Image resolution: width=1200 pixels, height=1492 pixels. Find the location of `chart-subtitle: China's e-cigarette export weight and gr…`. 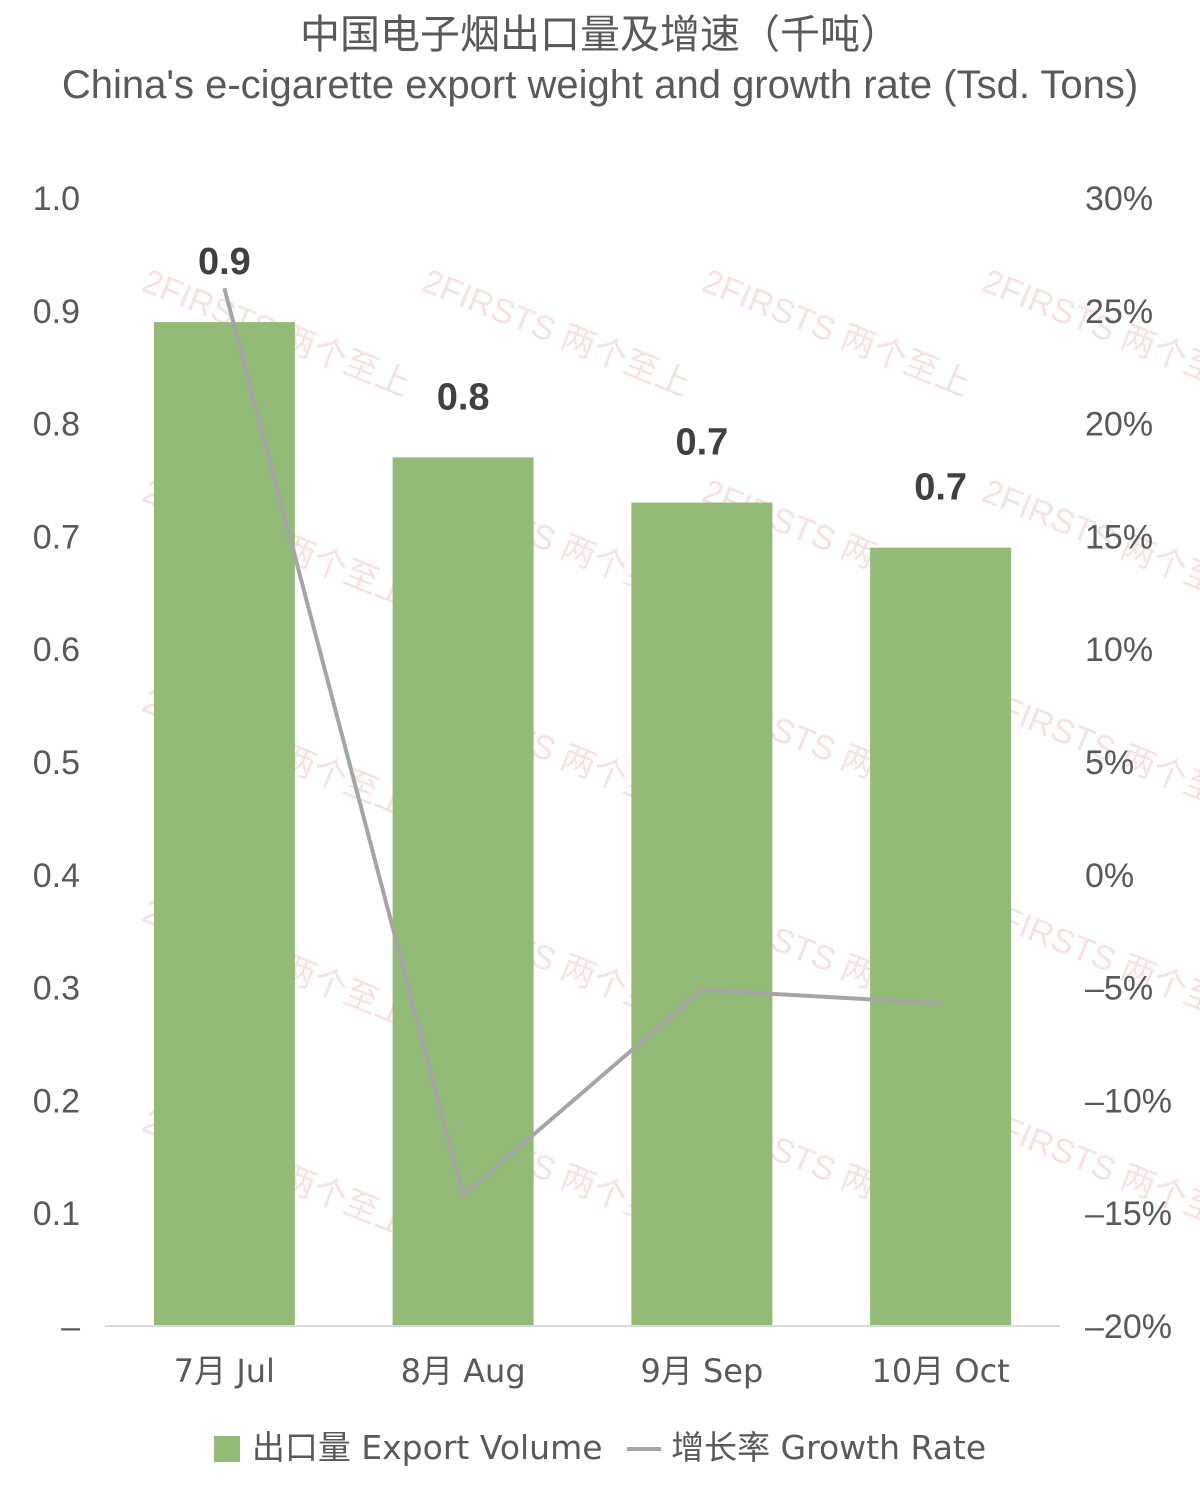

chart-subtitle: China's e-cigarette export weight and gr… is located at coordinates (600, 85).